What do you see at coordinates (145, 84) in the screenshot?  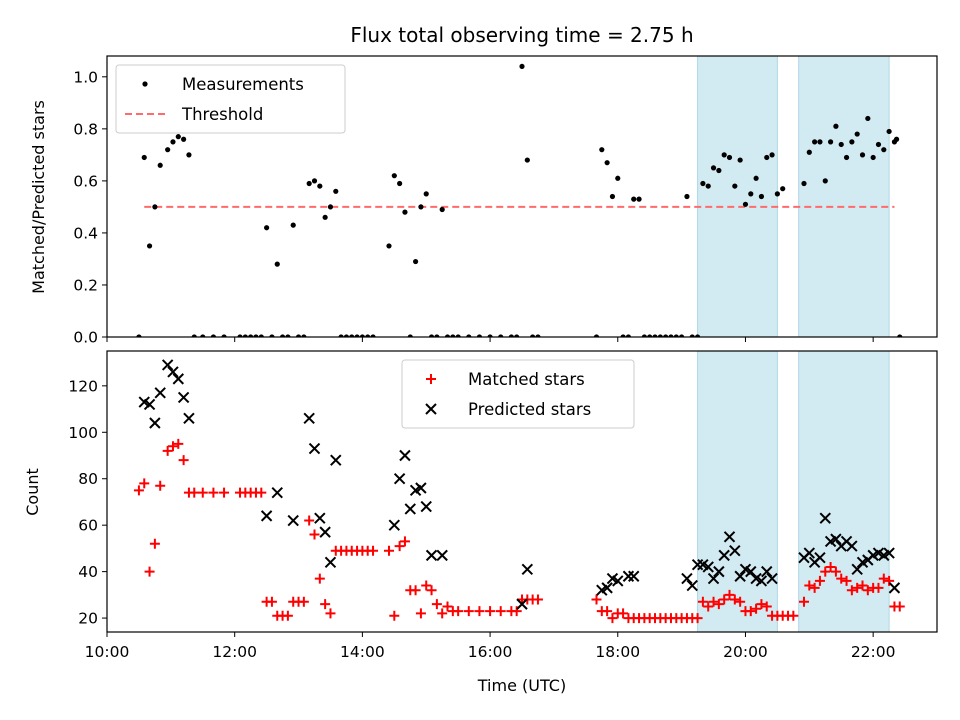 I see `legend-marker-measurements` at bounding box center [145, 84].